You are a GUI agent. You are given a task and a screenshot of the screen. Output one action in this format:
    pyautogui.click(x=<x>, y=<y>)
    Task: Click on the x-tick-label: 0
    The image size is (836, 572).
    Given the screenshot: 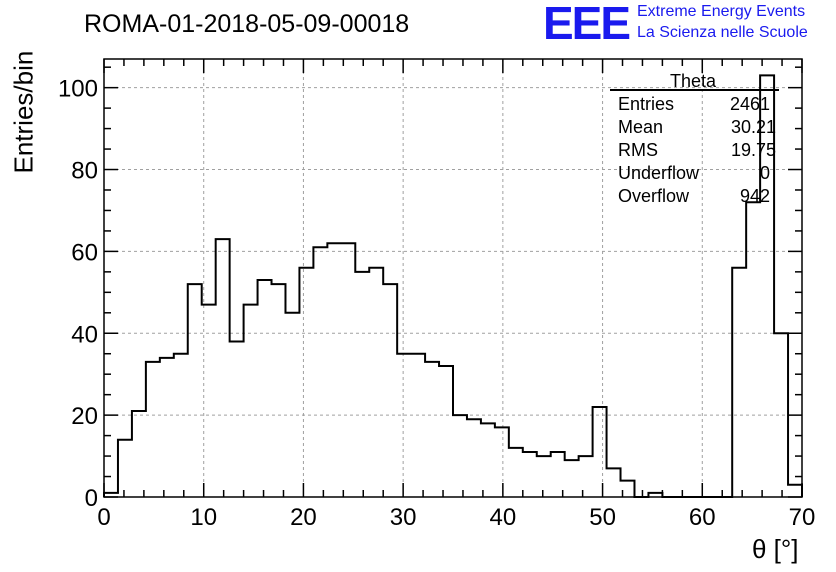 What is the action you would take?
    pyautogui.click(x=103, y=517)
    